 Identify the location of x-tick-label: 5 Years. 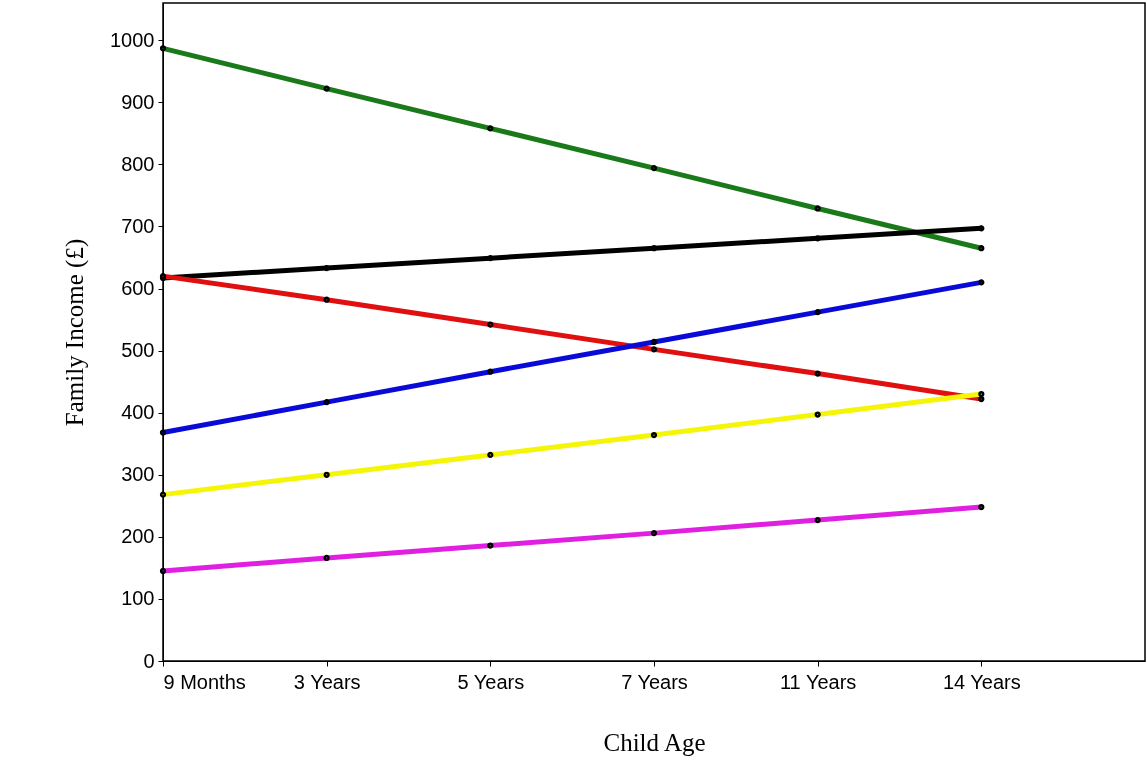
(491, 681).